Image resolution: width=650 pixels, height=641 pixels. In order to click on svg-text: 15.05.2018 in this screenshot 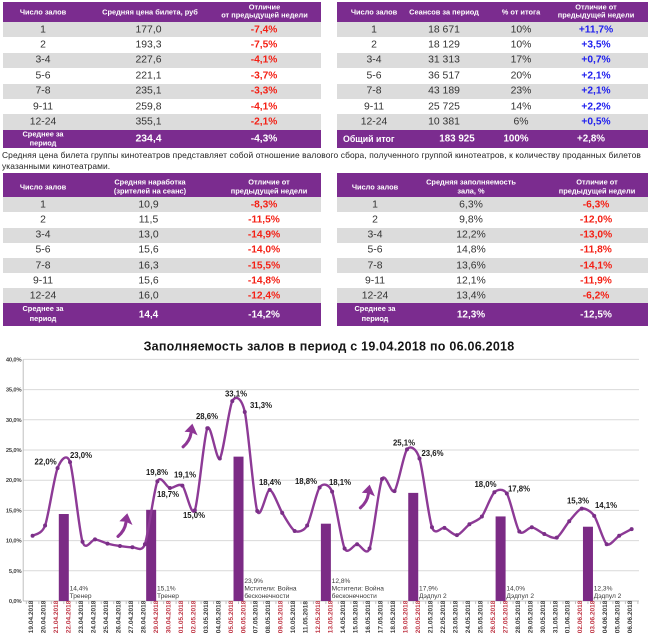, I will do `click(356, 616)`.